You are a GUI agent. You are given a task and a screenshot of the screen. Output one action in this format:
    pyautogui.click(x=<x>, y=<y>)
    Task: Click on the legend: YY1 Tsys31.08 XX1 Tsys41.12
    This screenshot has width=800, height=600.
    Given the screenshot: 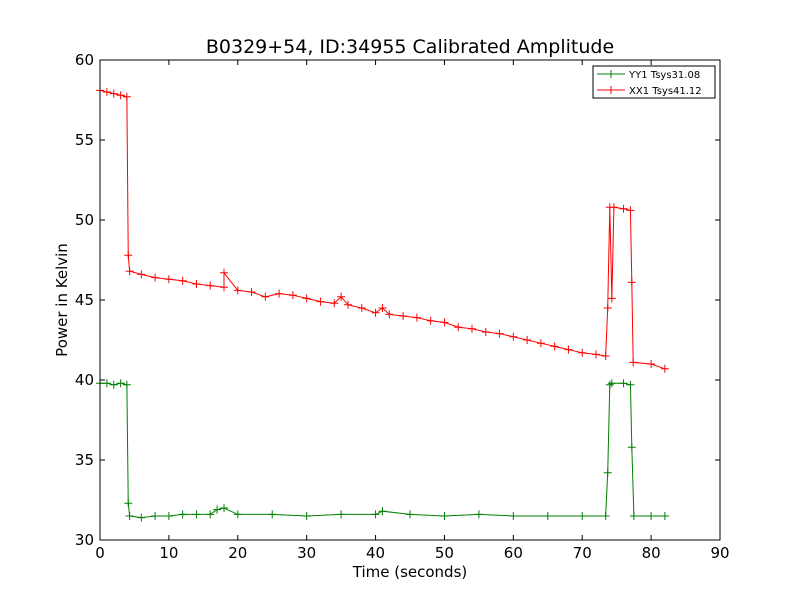 What is the action you would take?
    pyautogui.click(x=654, y=82)
    